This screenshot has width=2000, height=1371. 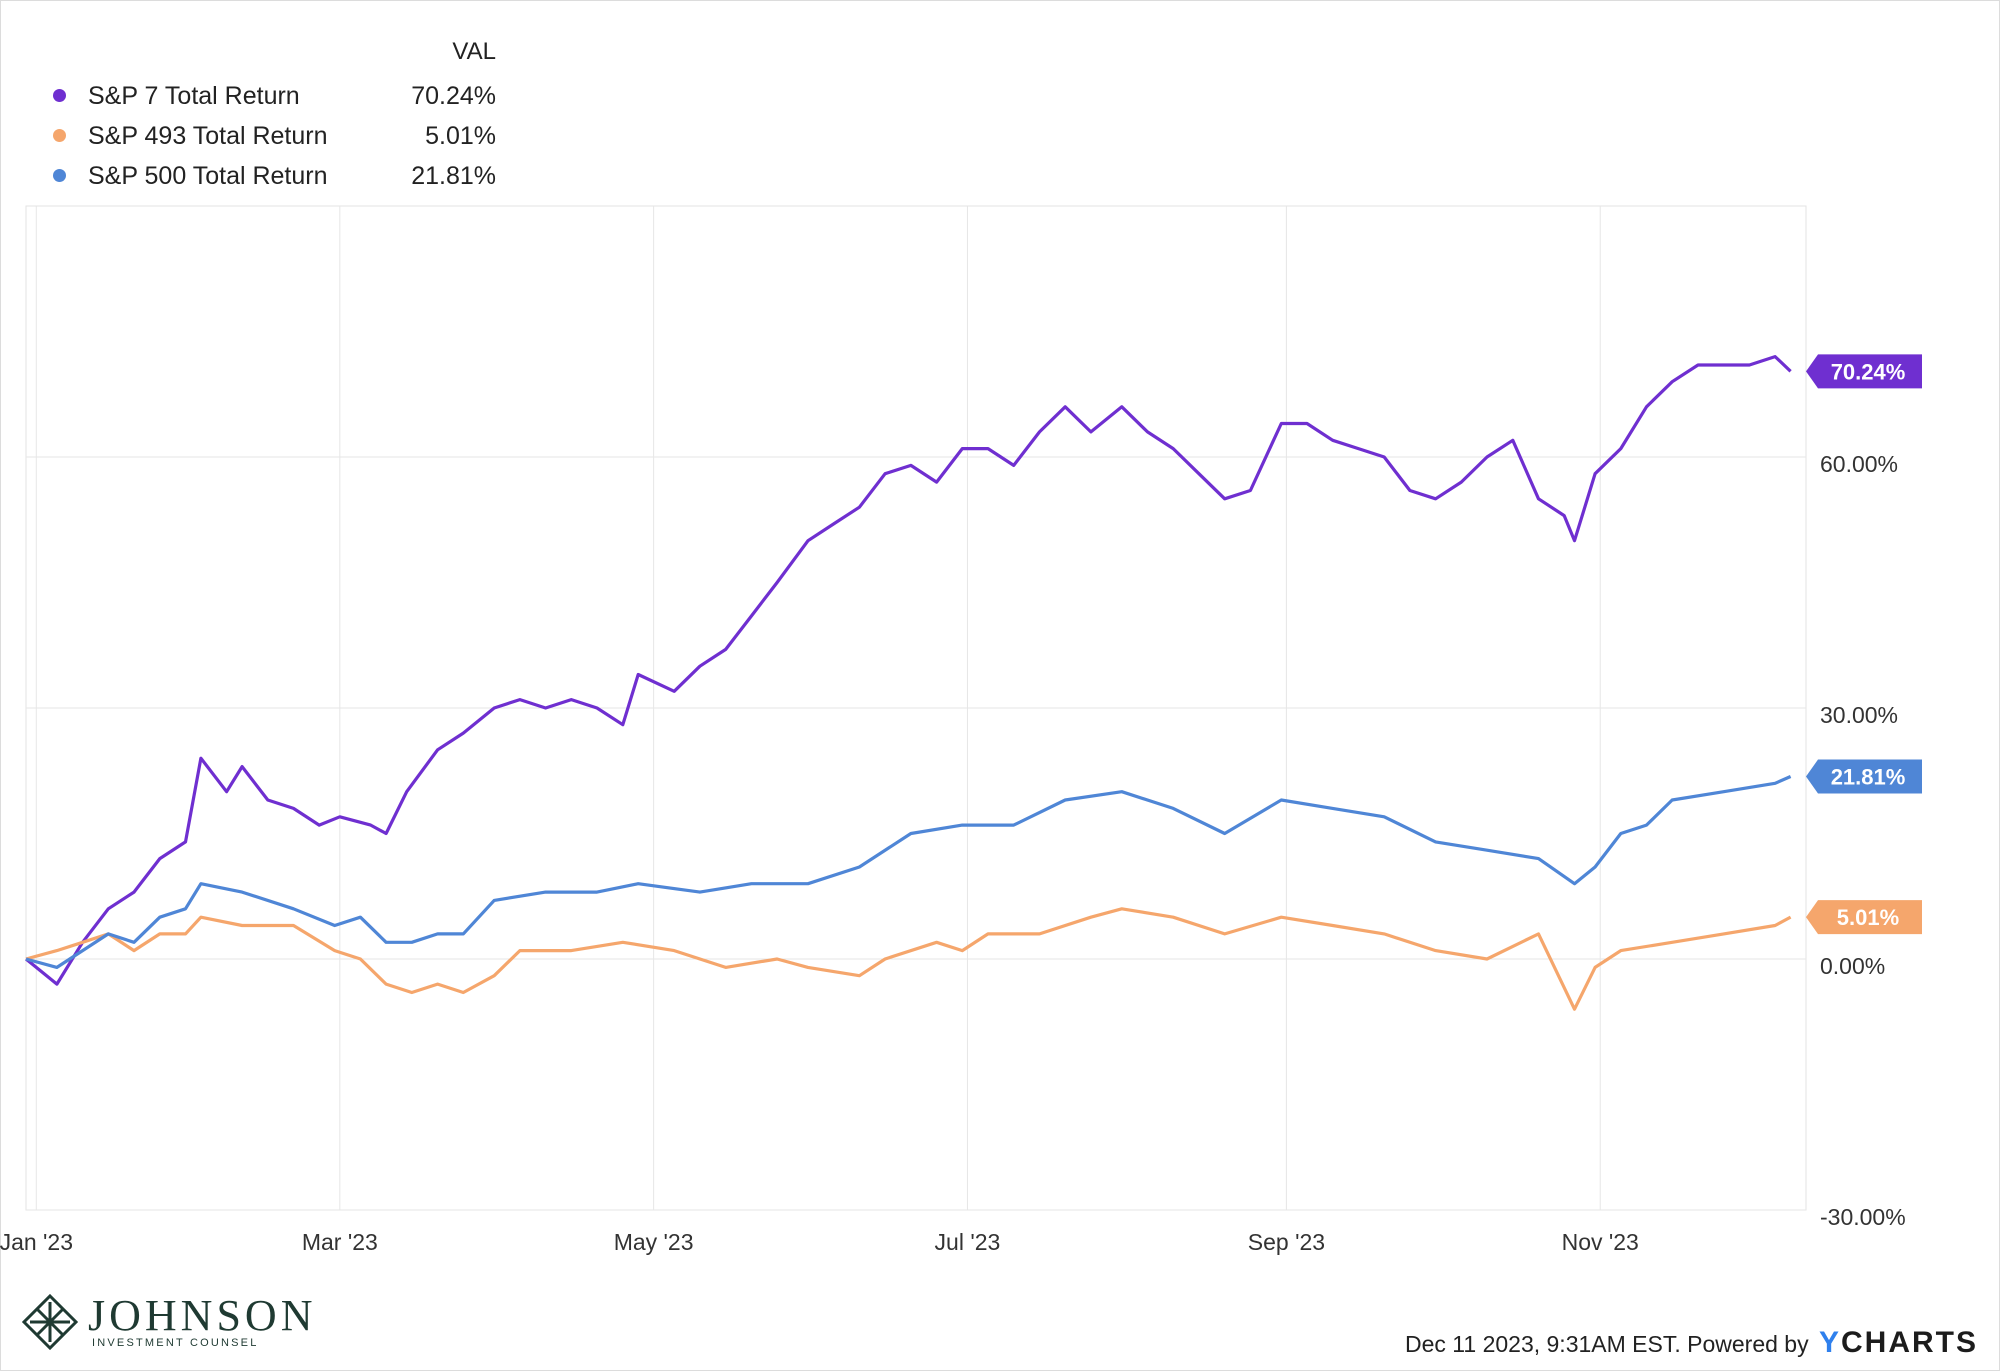 What do you see at coordinates (1868, 371) in the screenshot?
I see `end-label-text: 70.24%` at bounding box center [1868, 371].